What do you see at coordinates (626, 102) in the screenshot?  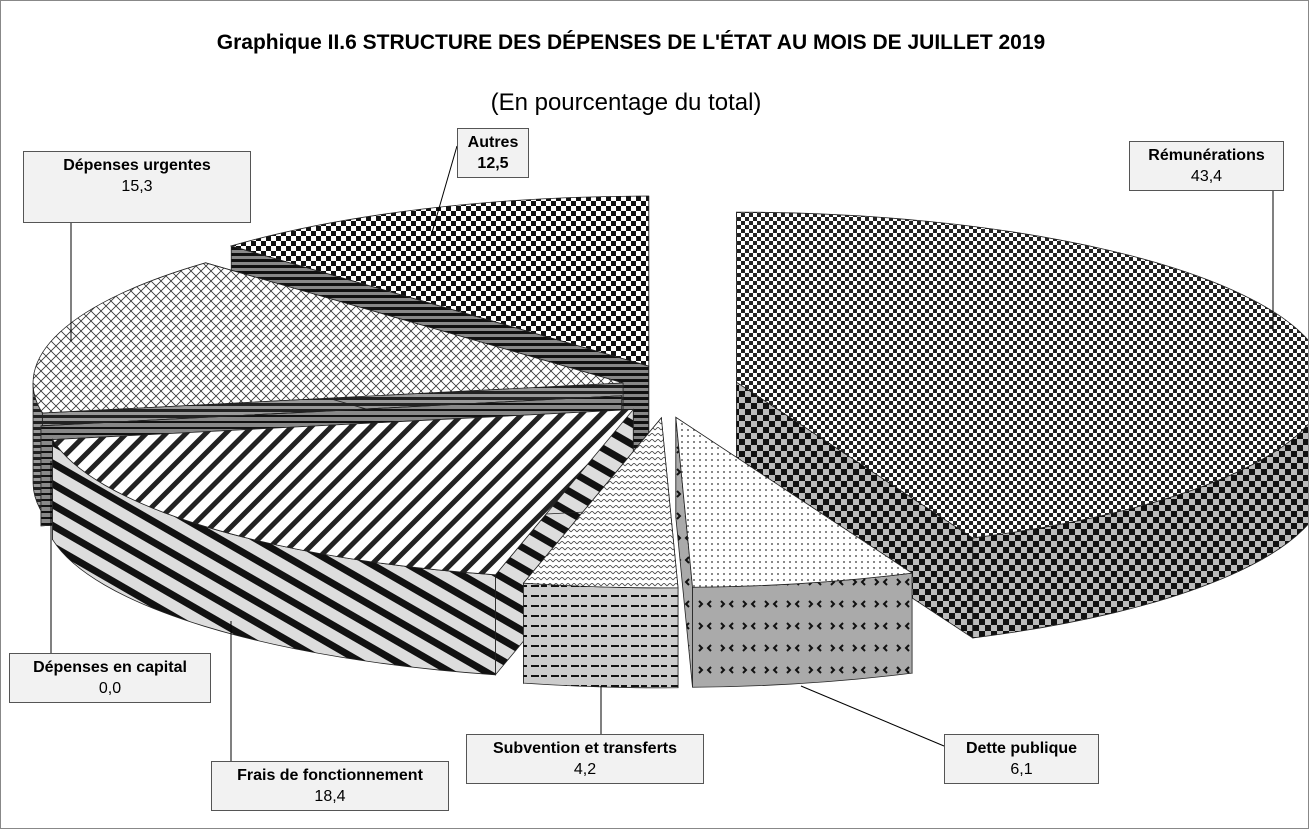 I see `chart-subtitle: (En pourcentage du total)` at bounding box center [626, 102].